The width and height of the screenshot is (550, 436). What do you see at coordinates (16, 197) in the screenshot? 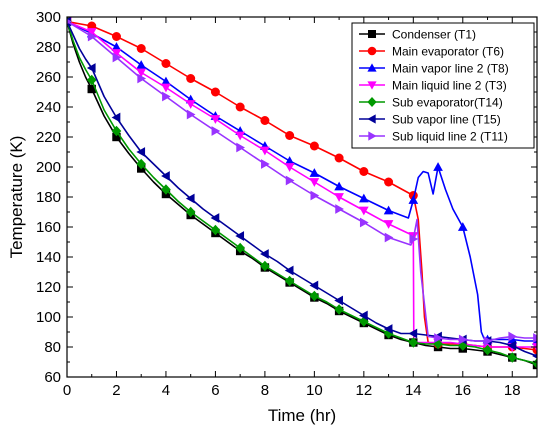
I see `y-axis-title: Temperature (K)` at bounding box center [16, 197].